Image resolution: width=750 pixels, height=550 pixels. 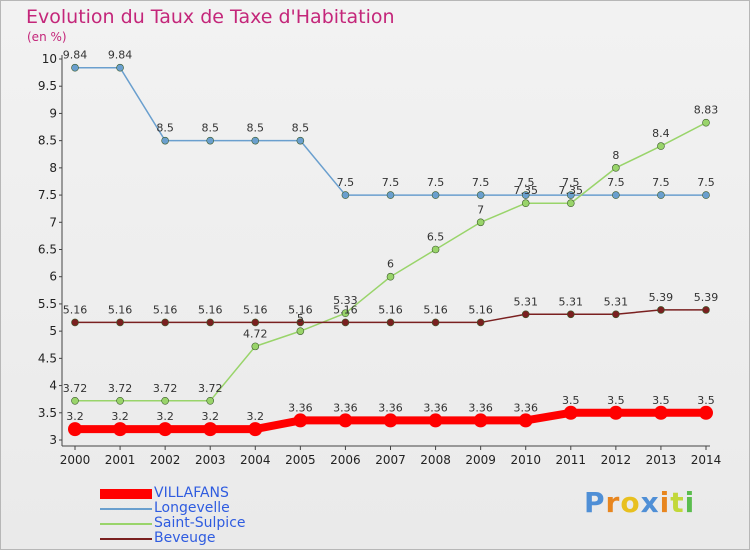 I want to click on data-label: 7.35, so click(x=571, y=190).